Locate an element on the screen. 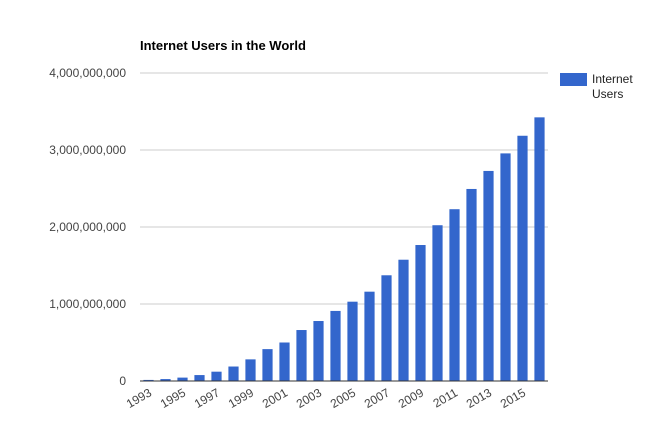 This screenshot has height=436, width=658. x-tick-label: 2003 is located at coordinates (309, 398).